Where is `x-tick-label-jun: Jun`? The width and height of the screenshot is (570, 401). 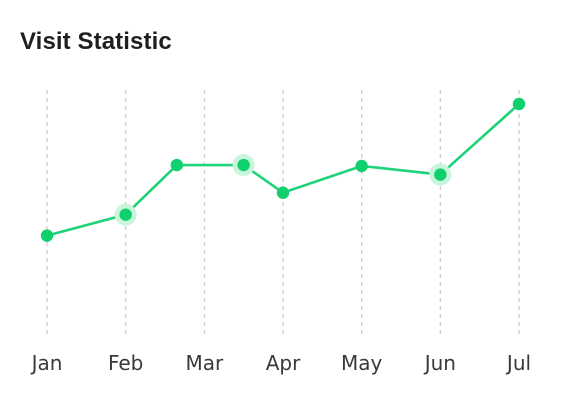 x-tick-label-jun: Jun is located at coordinates (439, 363).